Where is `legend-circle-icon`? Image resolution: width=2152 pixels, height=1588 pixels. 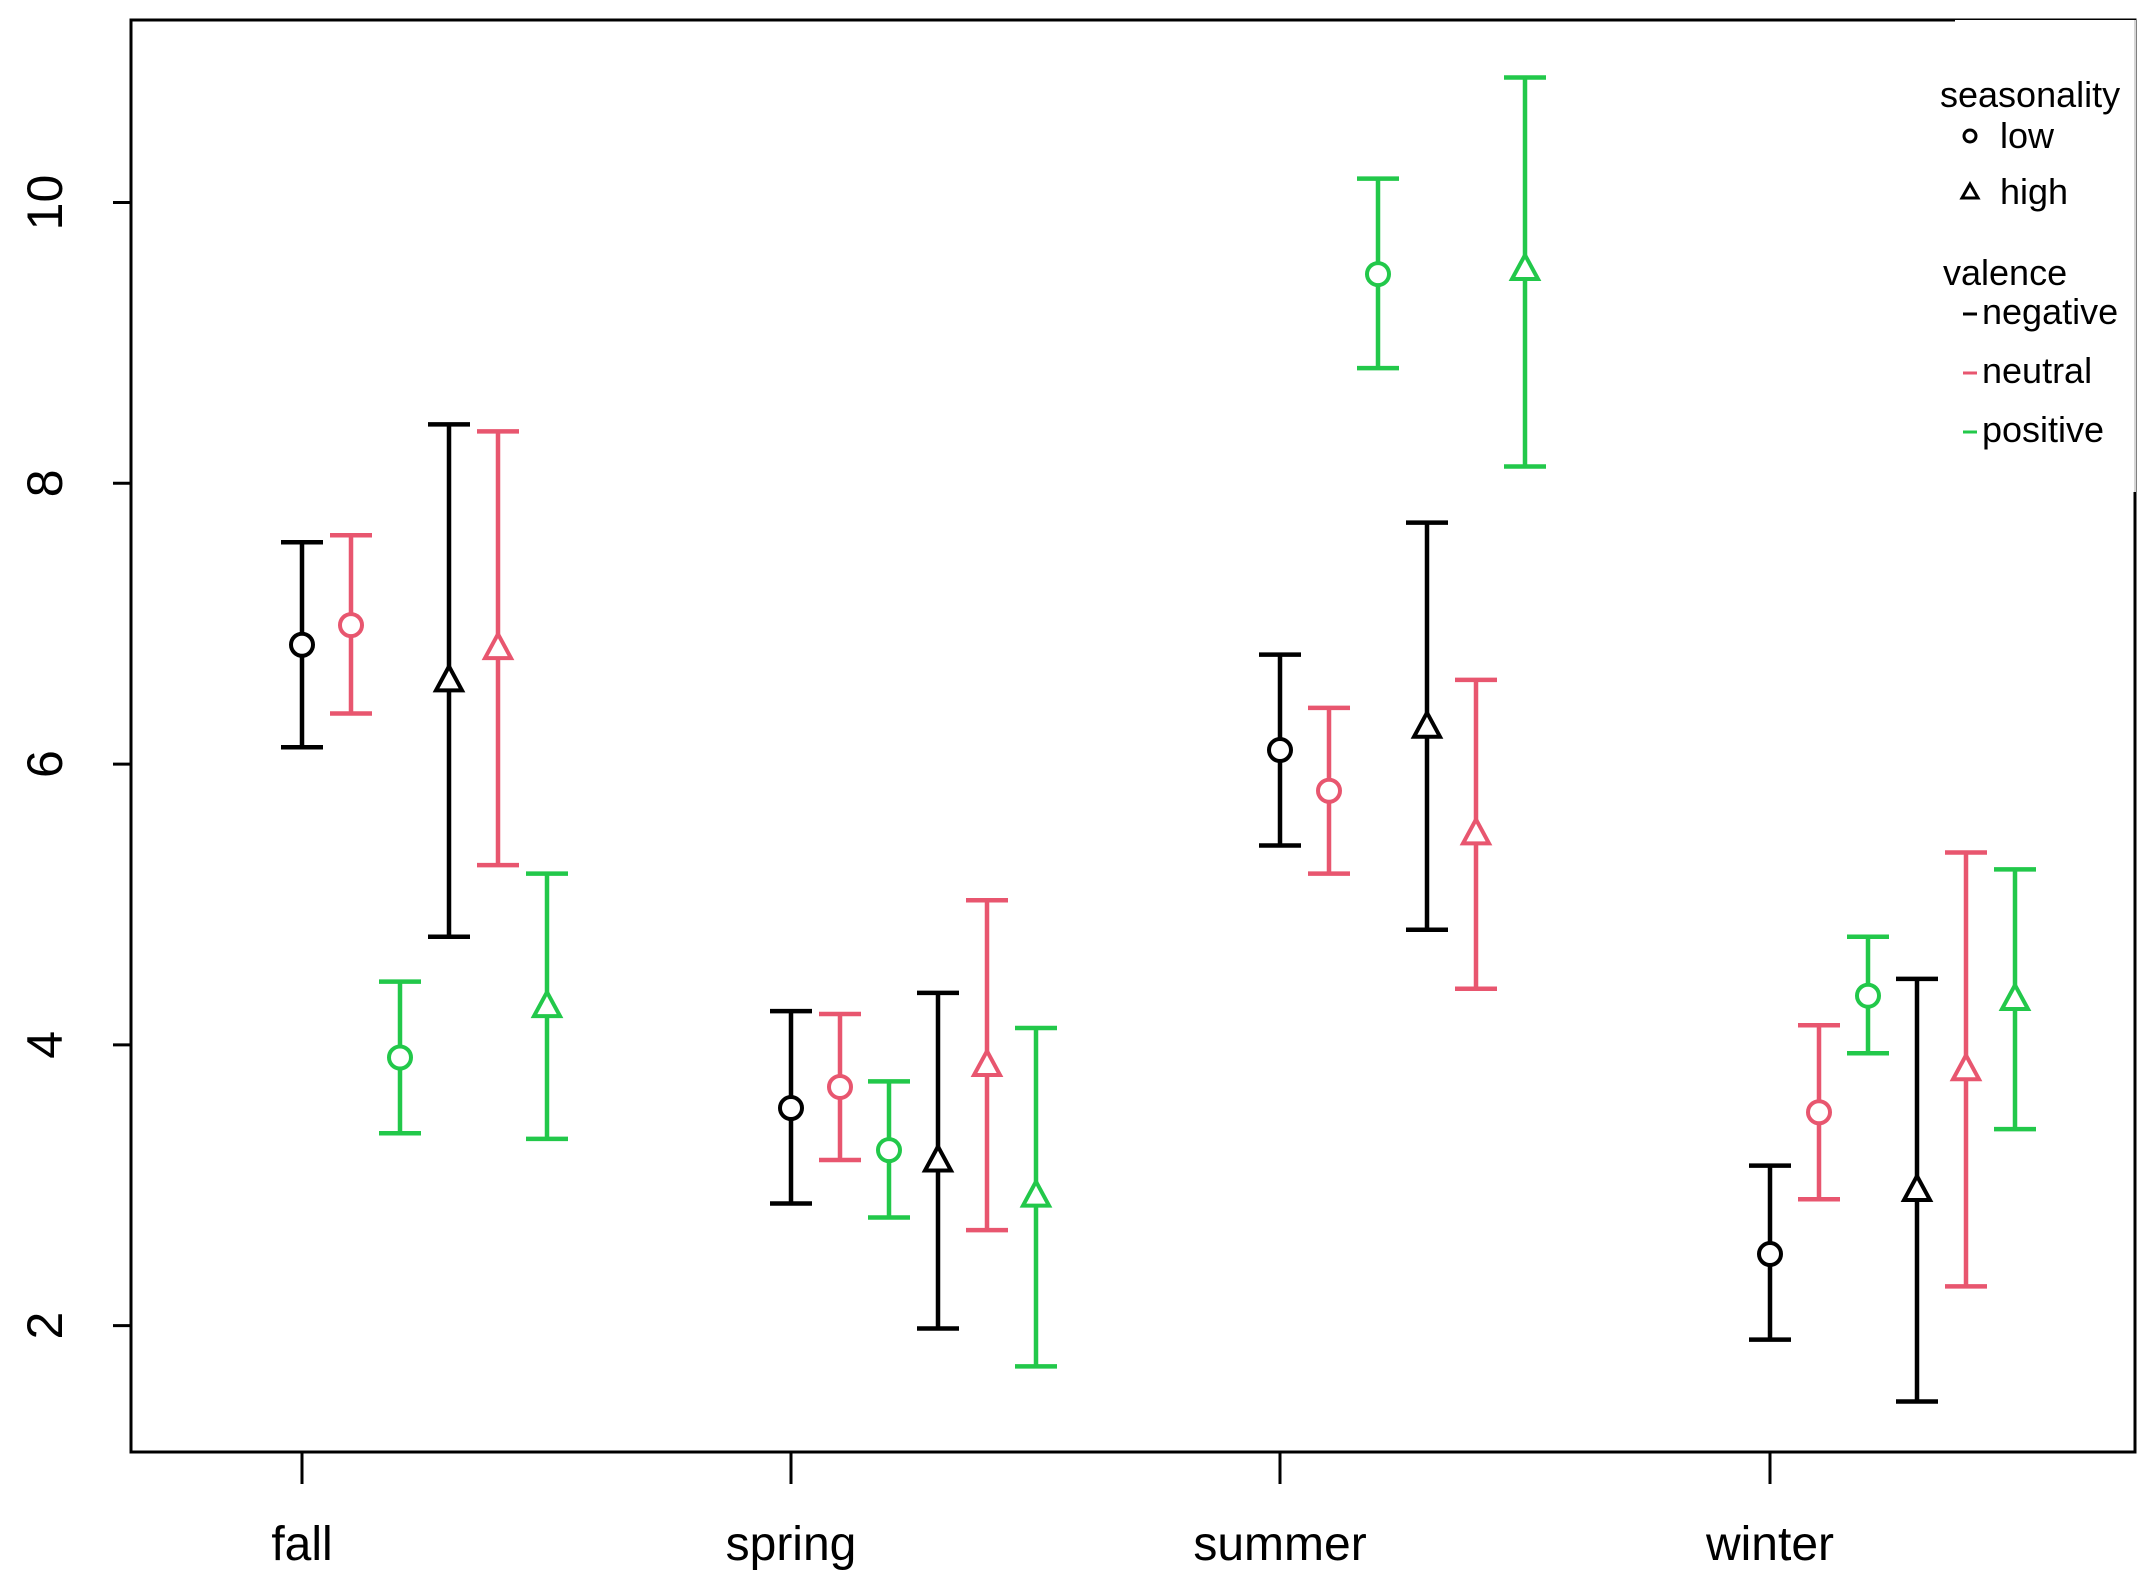 legend-circle-icon is located at coordinates (1970, 136).